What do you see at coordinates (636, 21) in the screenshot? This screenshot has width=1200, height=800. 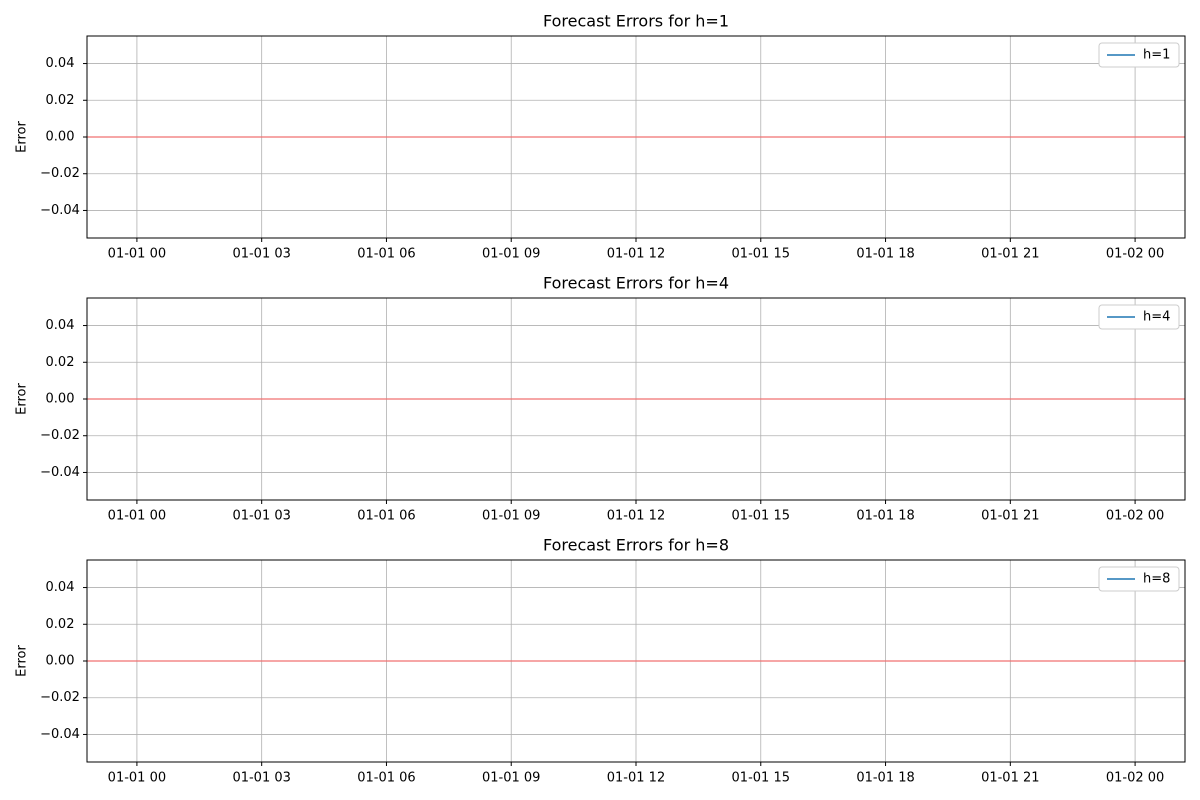 I see `chart-title: Forecast Errors for h=1` at bounding box center [636, 21].